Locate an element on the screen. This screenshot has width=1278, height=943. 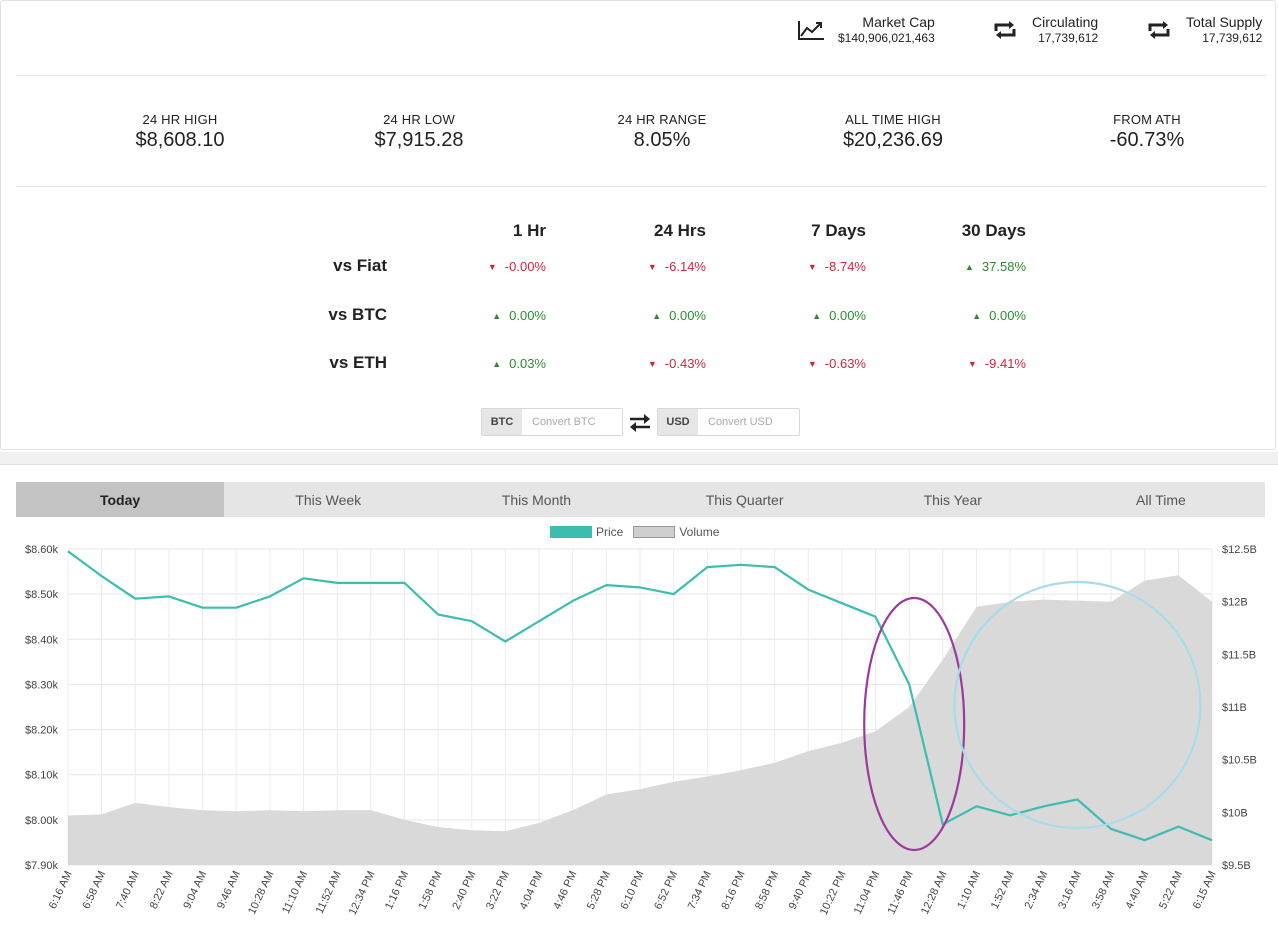
tab-this-month: This Month is located at coordinates (536, 499).